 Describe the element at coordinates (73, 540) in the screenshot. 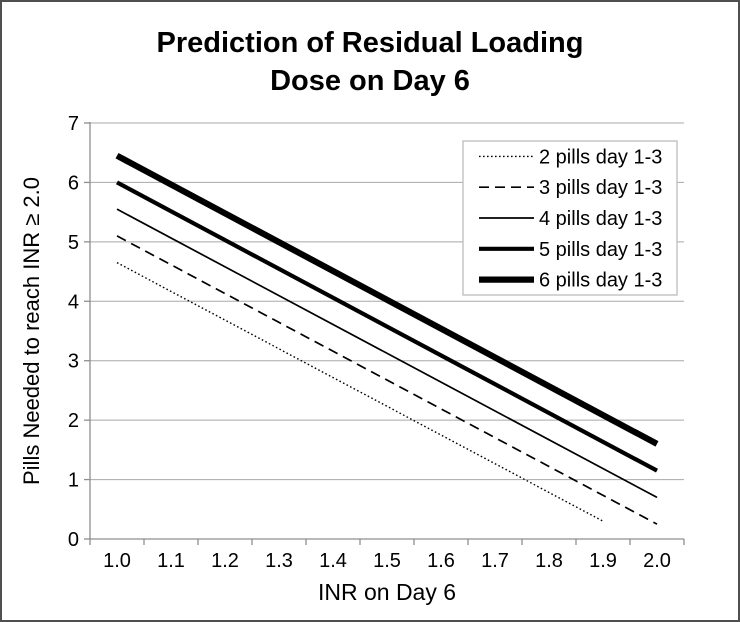

I see `y-tick-label: 0` at that location.